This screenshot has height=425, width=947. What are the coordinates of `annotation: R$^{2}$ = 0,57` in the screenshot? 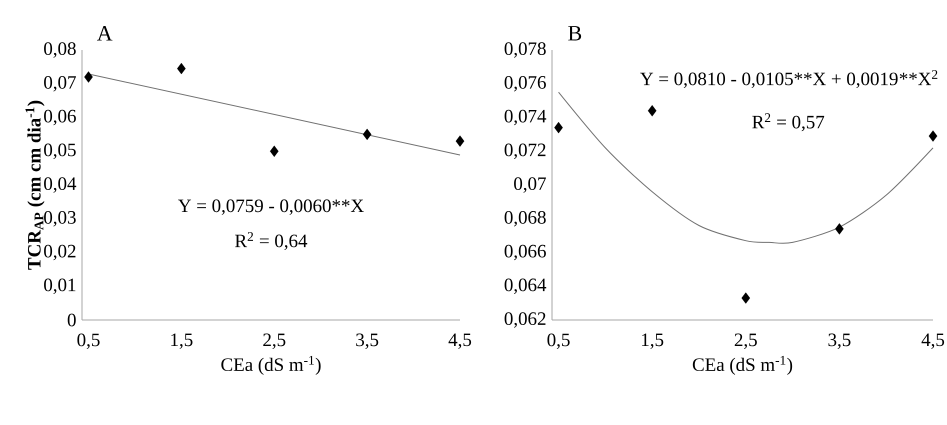 It's located at (788, 122).